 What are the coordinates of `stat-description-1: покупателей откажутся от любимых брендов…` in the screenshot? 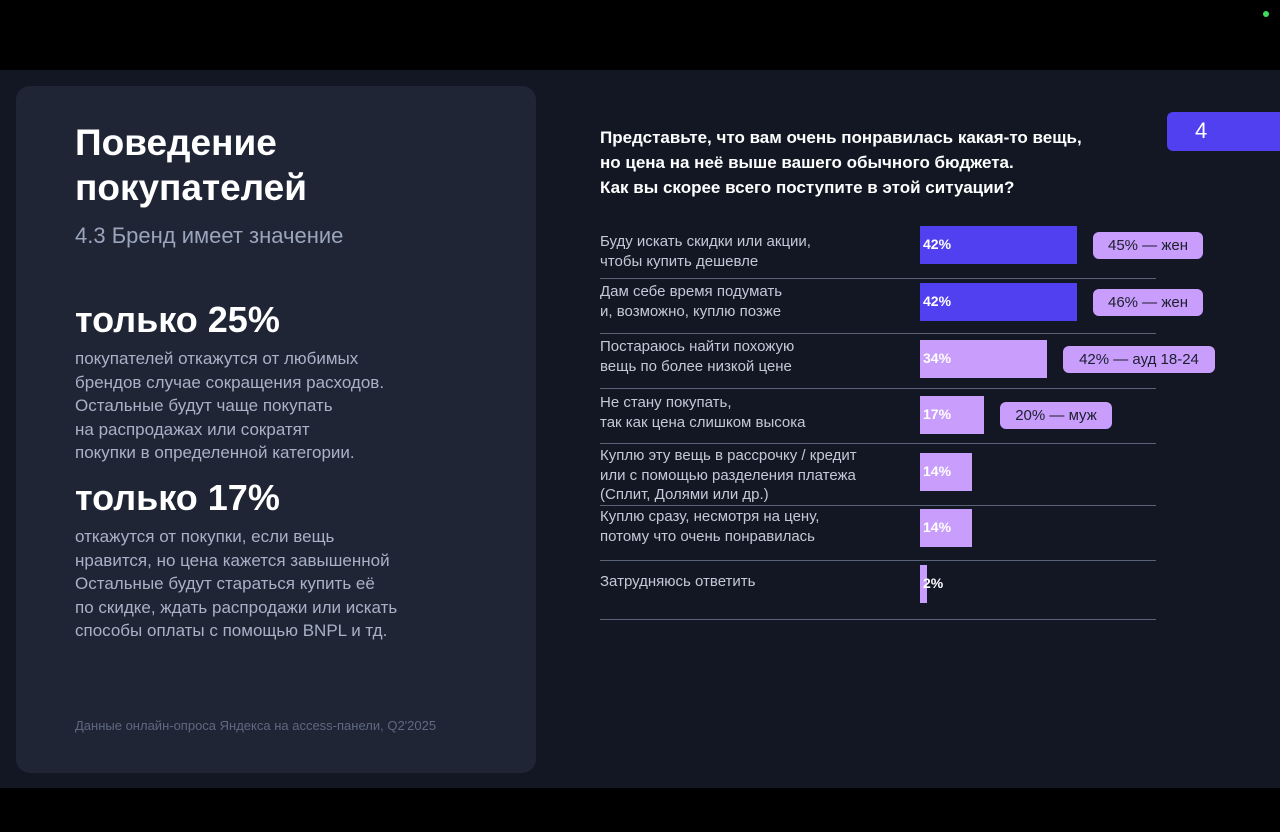 It's located at (230, 405).